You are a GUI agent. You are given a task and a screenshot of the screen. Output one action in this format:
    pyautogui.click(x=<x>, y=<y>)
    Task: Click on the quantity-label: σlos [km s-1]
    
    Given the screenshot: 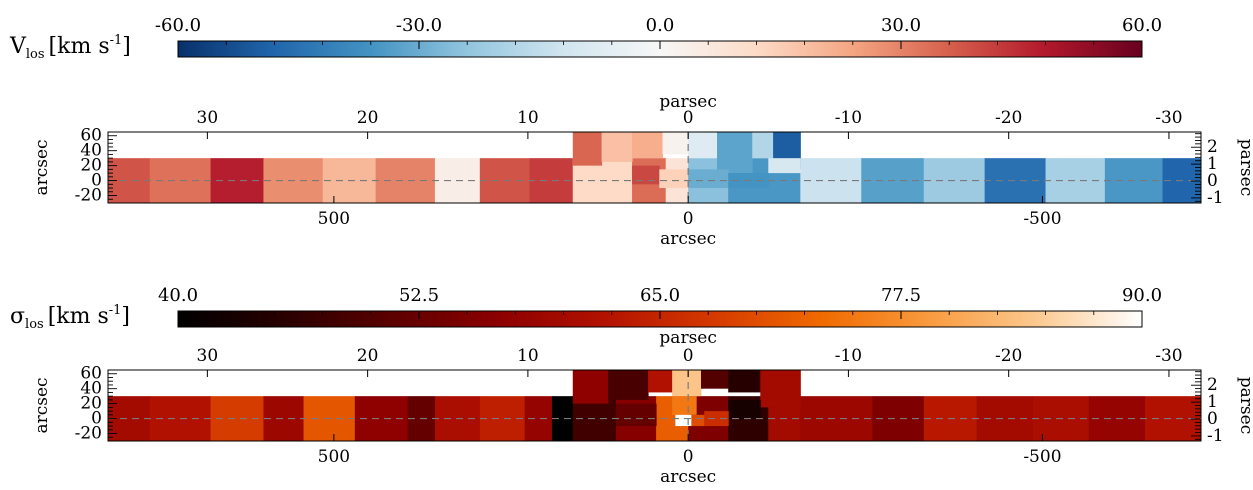 What is the action you would take?
    pyautogui.click(x=70, y=317)
    